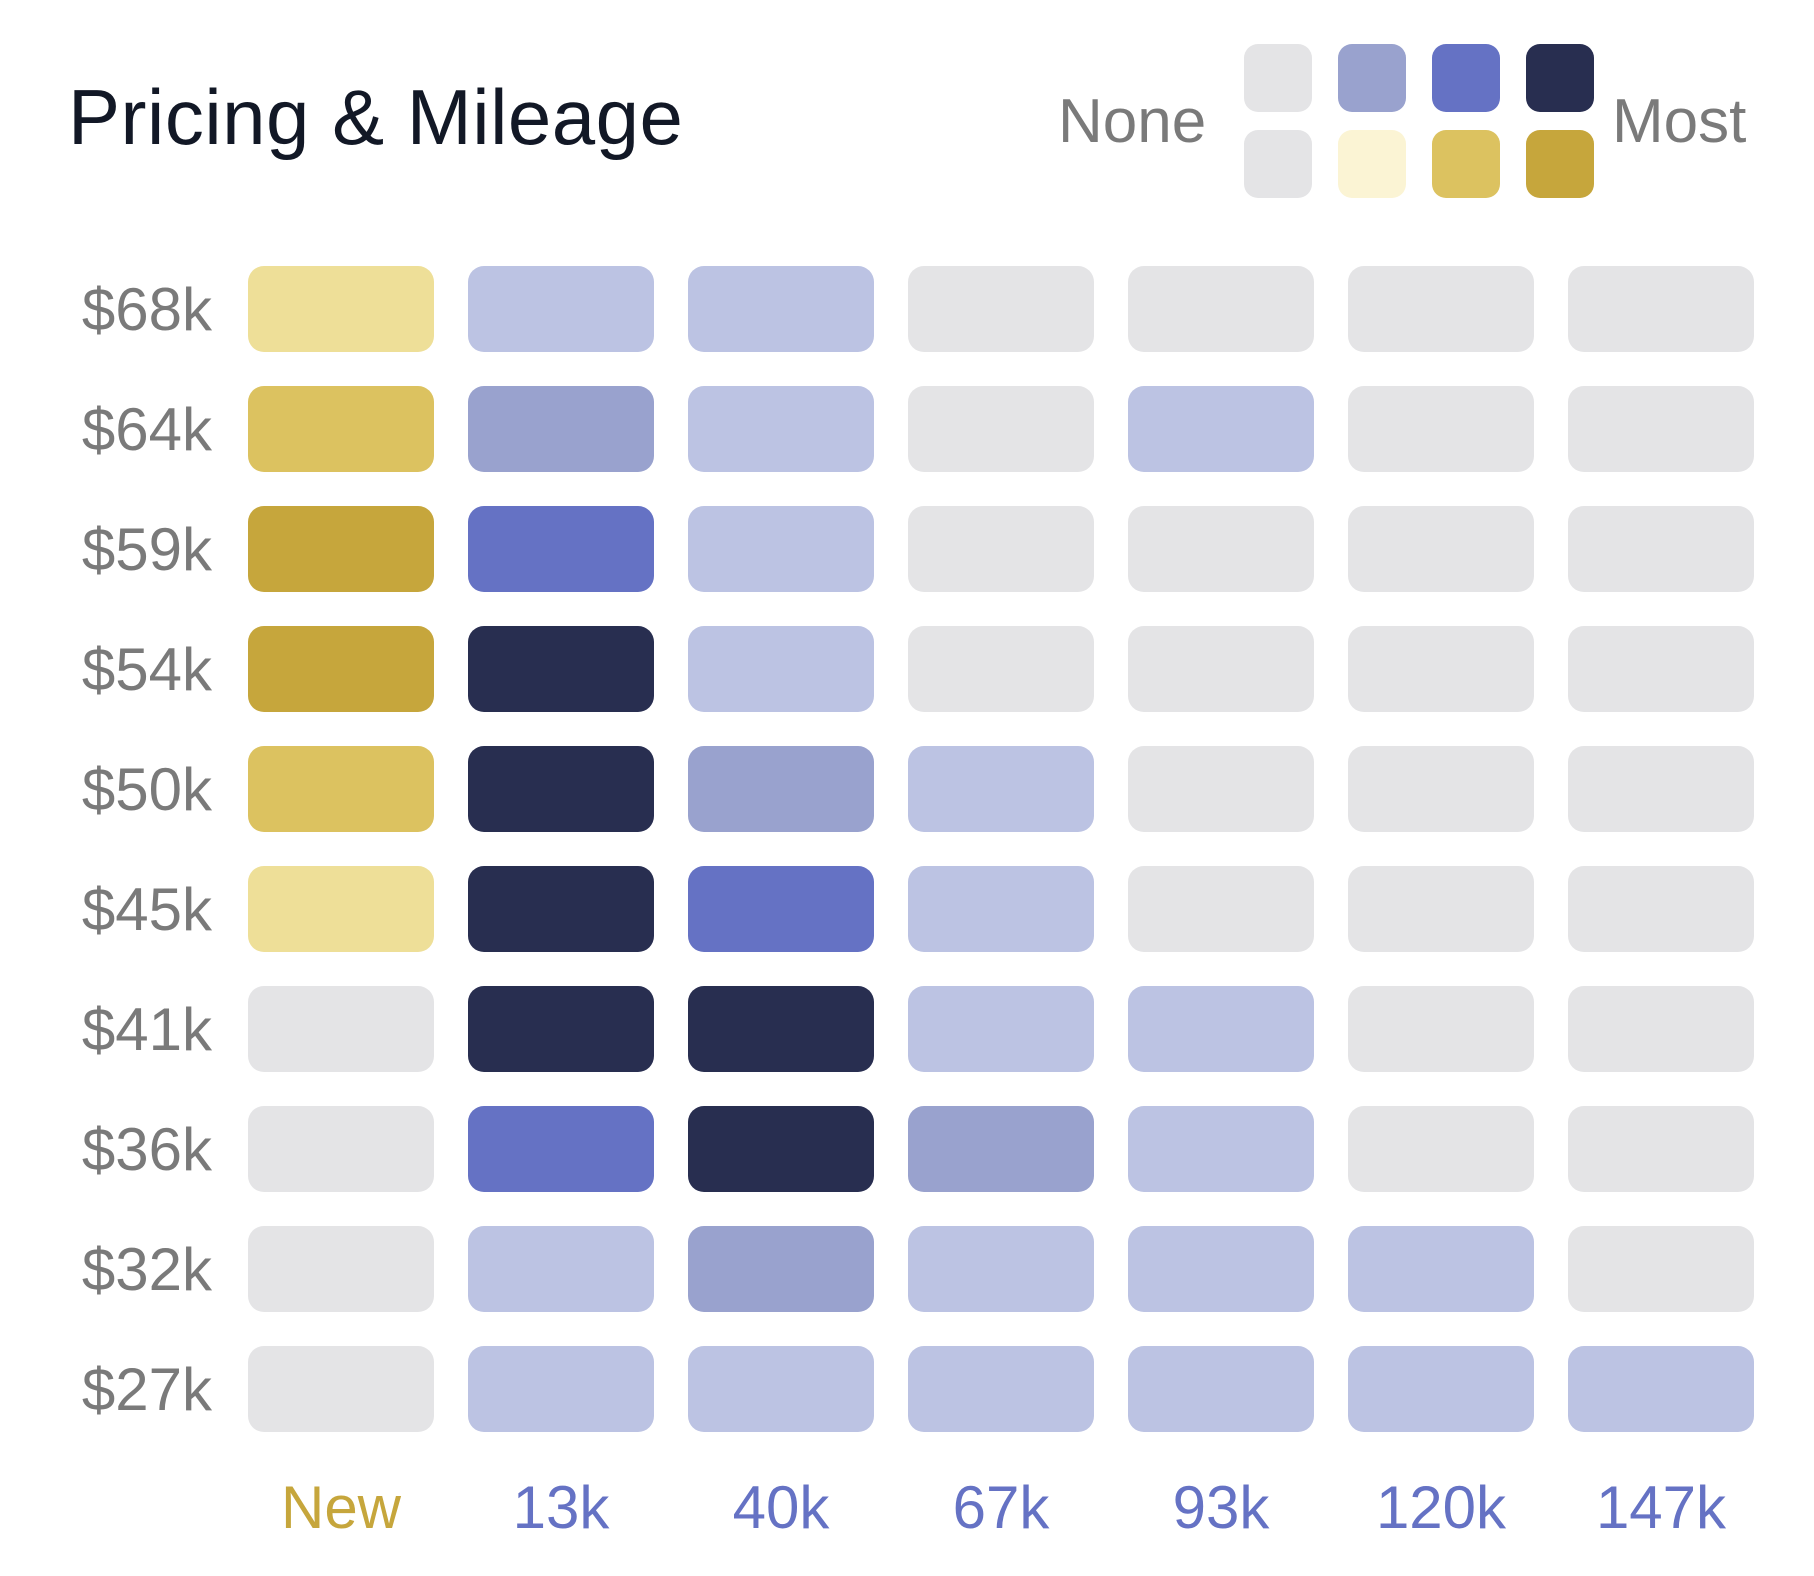 This screenshot has height=1576, width=1814. What do you see at coordinates (147, 309) in the screenshot?
I see `y-tick-label: $68k` at bounding box center [147, 309].